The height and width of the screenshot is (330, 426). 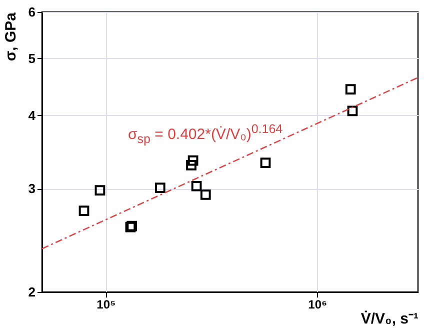 What do you see at coordinates (205, 134) in the screenshot?
I see `annotation: σ$_{sp}$ = 0.402*(V̇/V₀)$^{0.164}$` at bounding box center [205, 134].